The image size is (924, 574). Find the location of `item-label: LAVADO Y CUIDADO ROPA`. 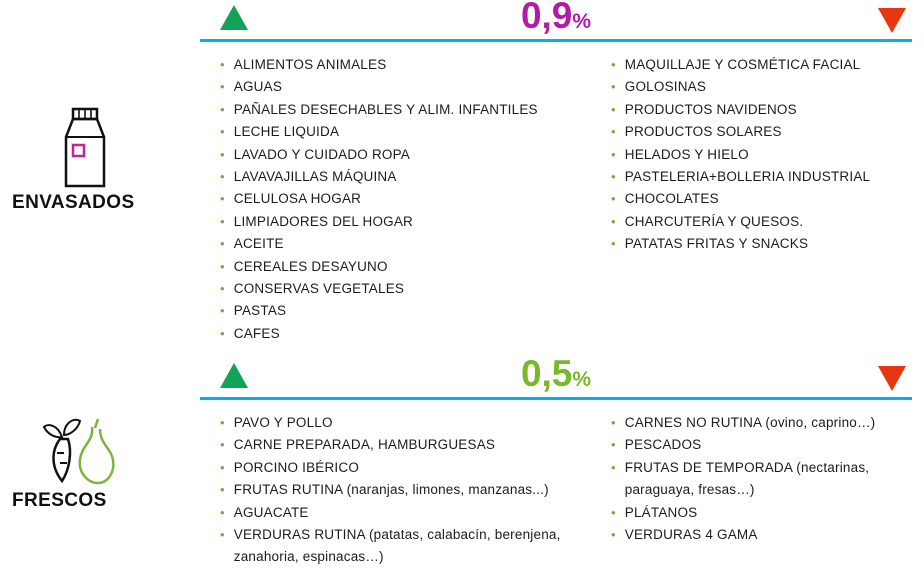

item-label: LAVADO Y CUIDADO ROPA is located at coordinates (322, 154).